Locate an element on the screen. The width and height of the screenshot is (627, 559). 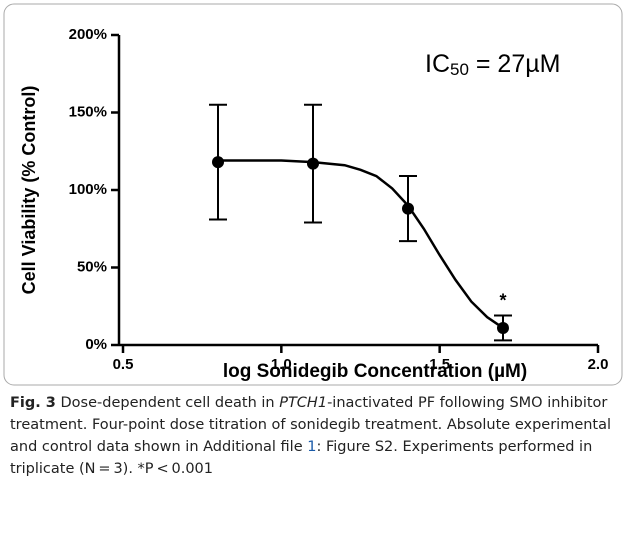
x-tick-label: 1.5 is located at coordinates (439, 364).